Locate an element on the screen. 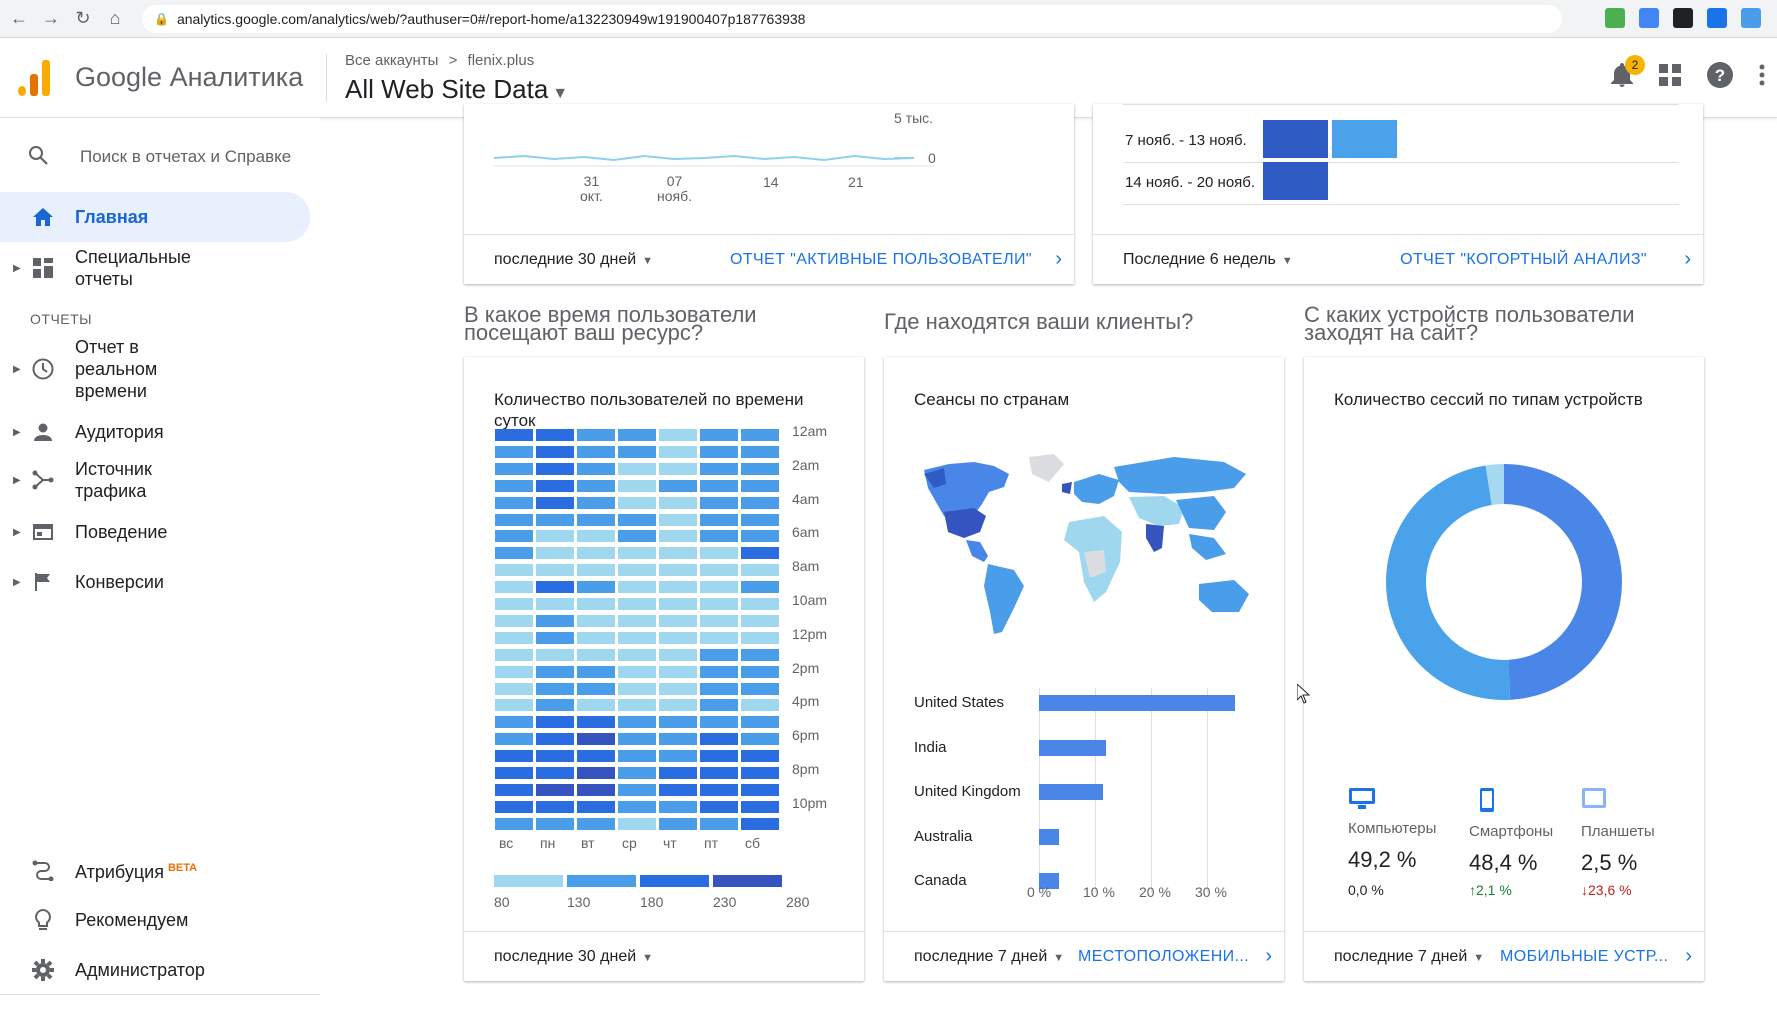 The width and height of the screenshot is (1777, 1017). desktop-icon is located at coordinates (1362, 801).